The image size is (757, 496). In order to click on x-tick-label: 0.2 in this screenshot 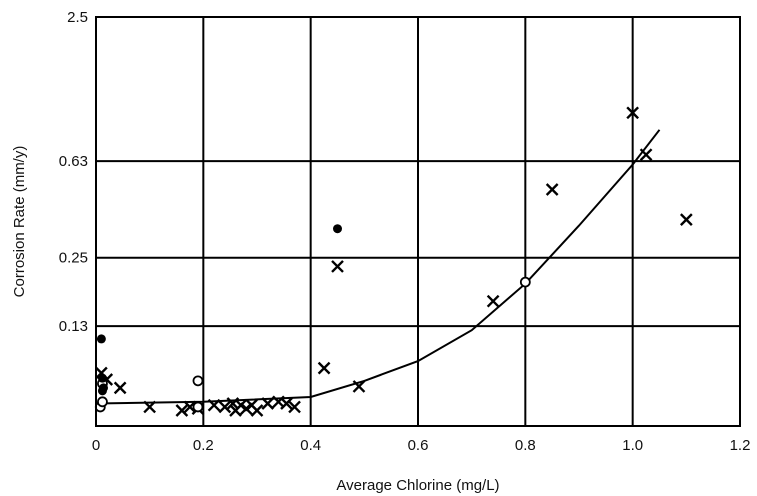, I will do `click(203, 445)`.